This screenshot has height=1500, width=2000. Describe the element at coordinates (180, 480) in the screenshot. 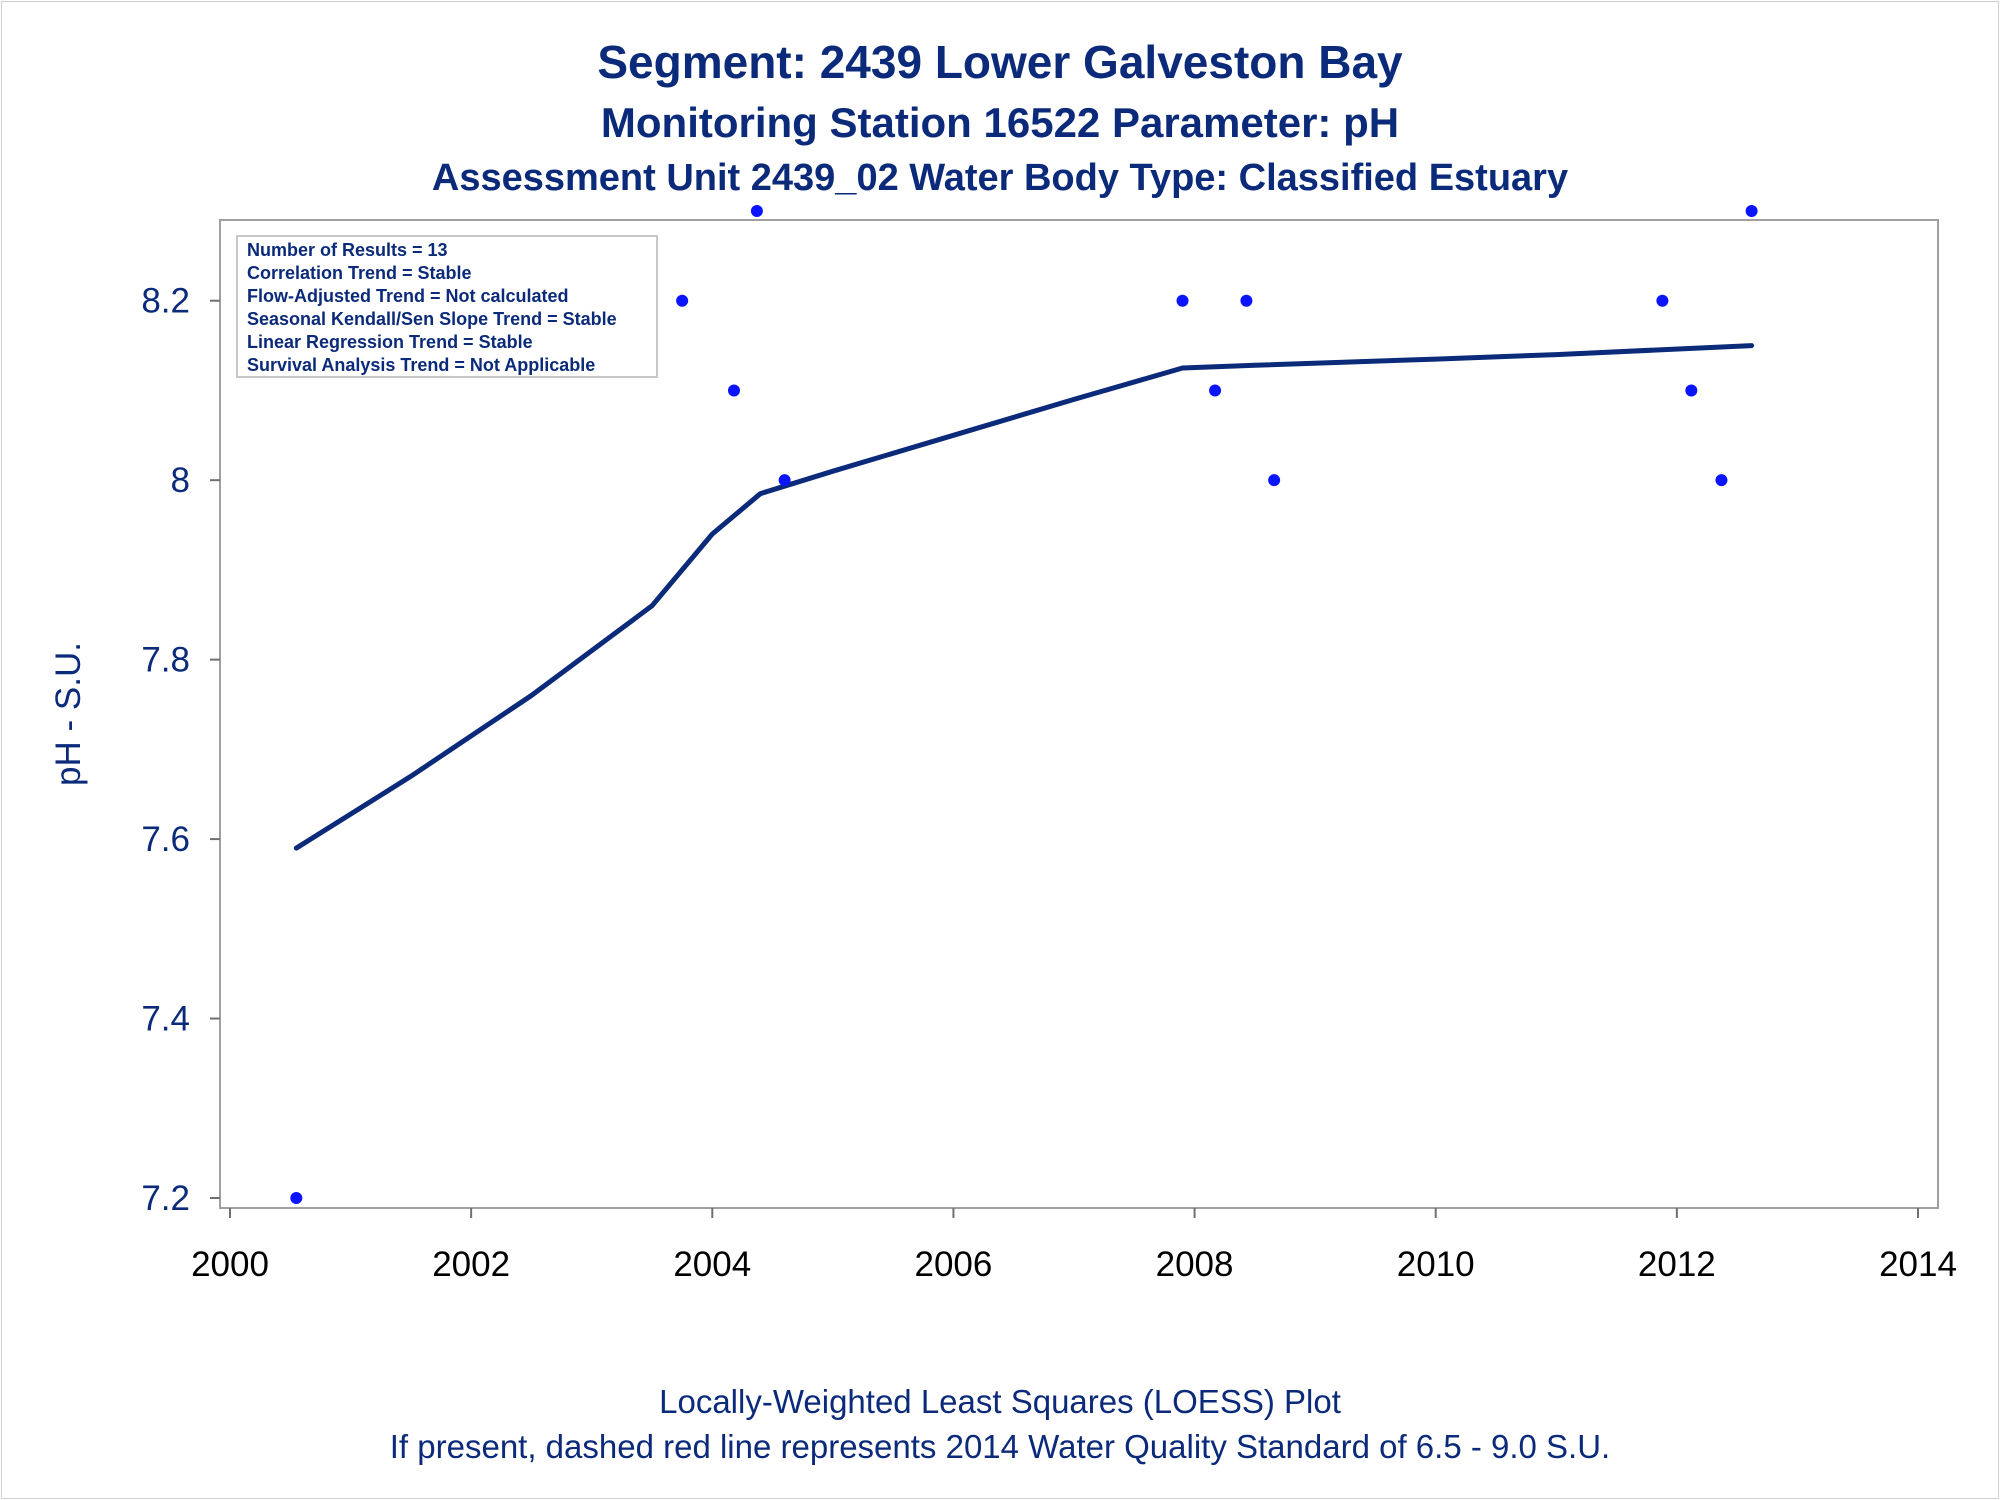

I see `y-tick-label: 8` at that location.